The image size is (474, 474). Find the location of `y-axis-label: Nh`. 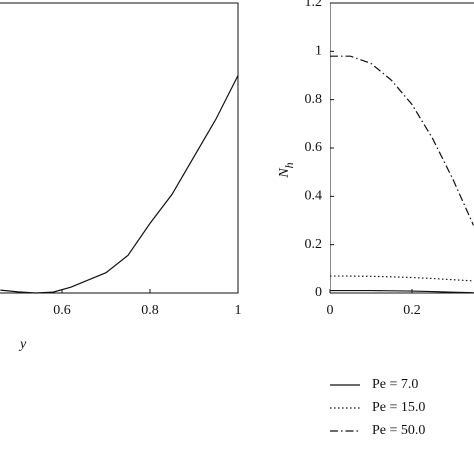

y-axis-label: Nh is located at coordinates (286, 170).